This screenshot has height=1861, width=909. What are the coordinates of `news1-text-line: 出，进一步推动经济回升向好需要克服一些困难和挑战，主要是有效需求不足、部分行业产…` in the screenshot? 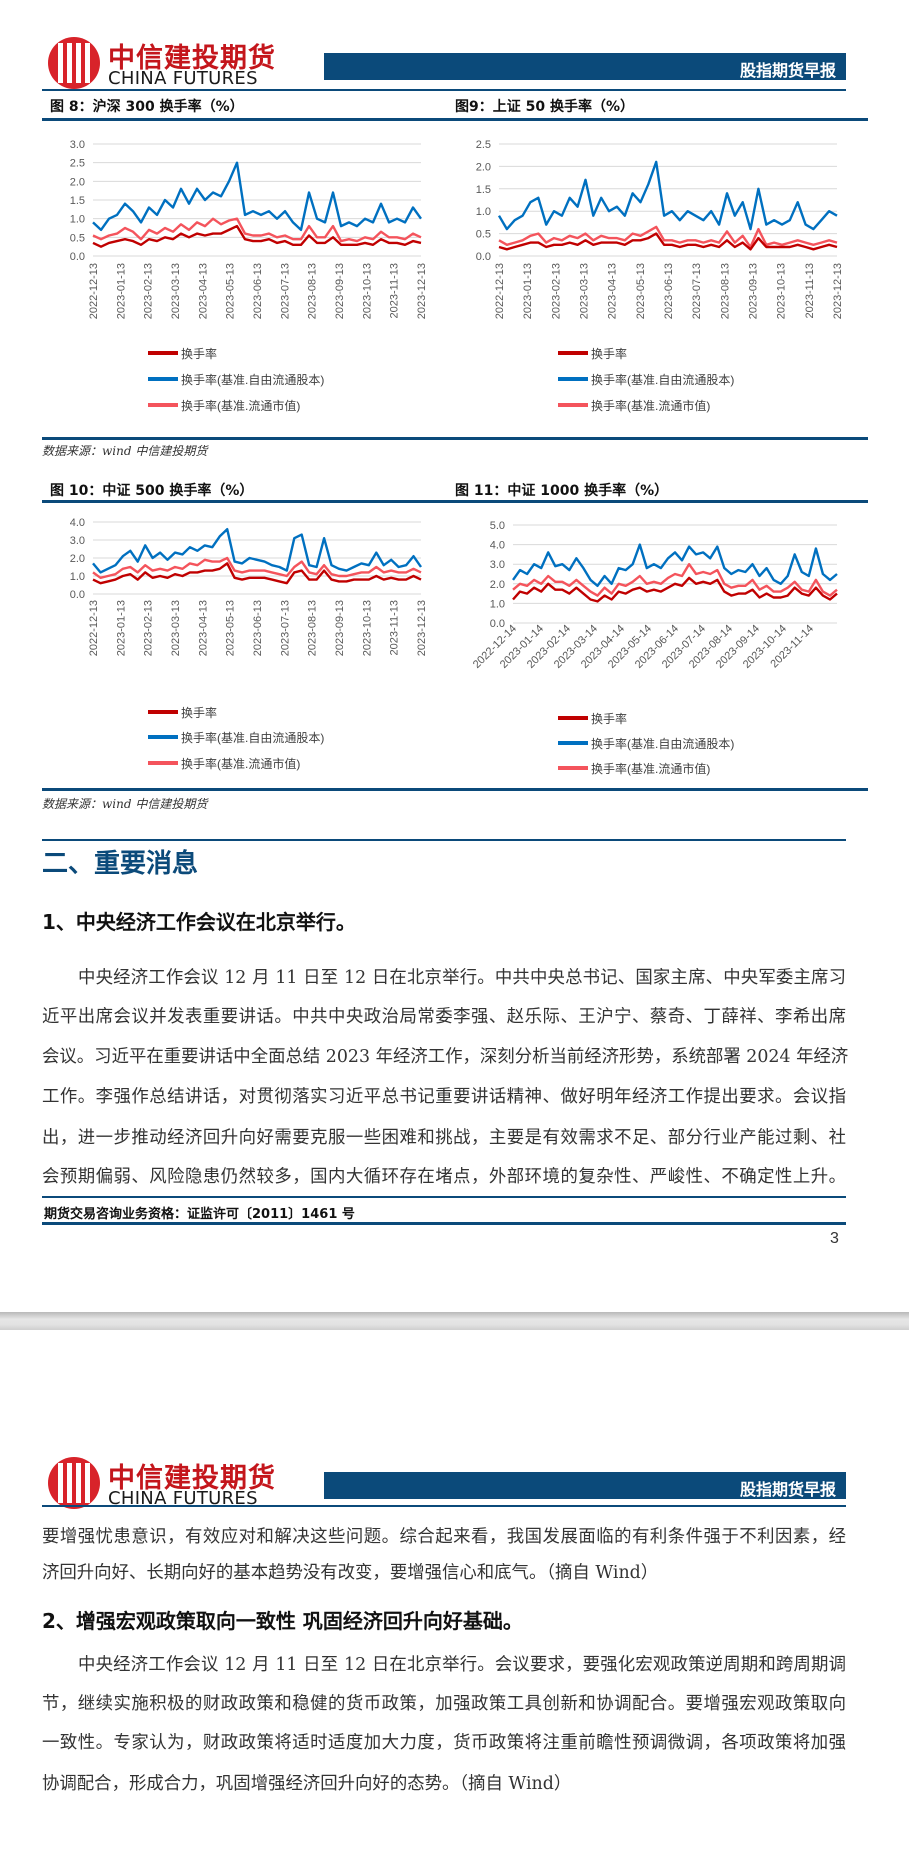 It's located at (444, 1138).